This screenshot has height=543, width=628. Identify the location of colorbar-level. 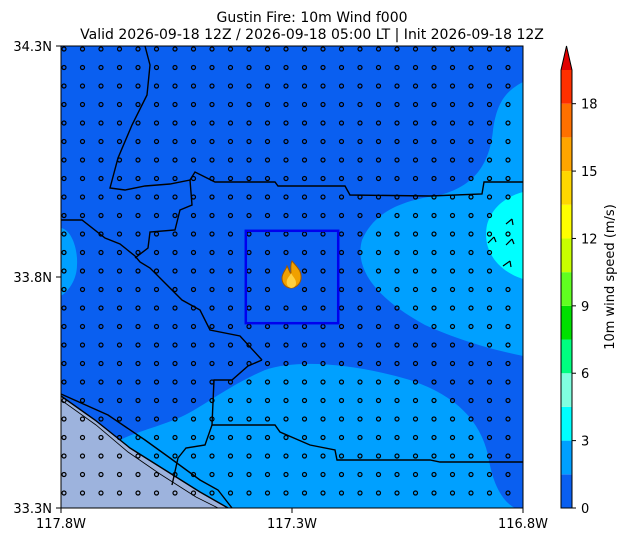
(566, 322).